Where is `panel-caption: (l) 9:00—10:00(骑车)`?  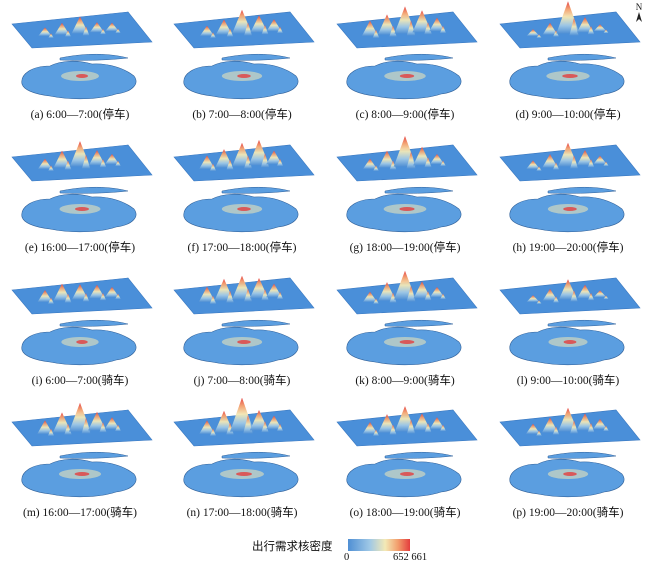
panel-caption: (l) 9:00—10:00(骑车) is located at coordinates (568, 381).